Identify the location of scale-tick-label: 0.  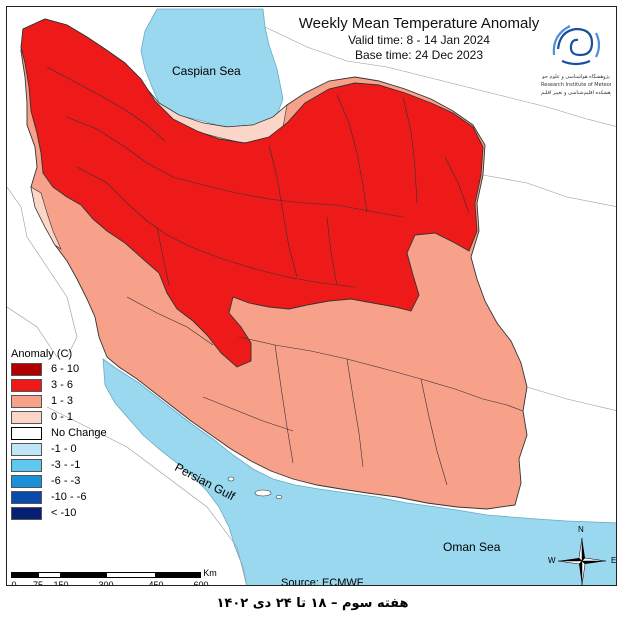
(14, 583).